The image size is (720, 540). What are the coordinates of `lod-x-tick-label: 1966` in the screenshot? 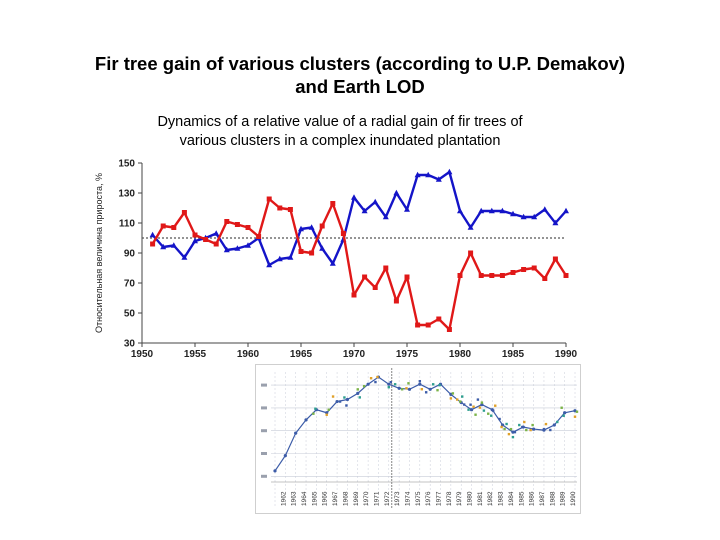 It's located at (325, 498).